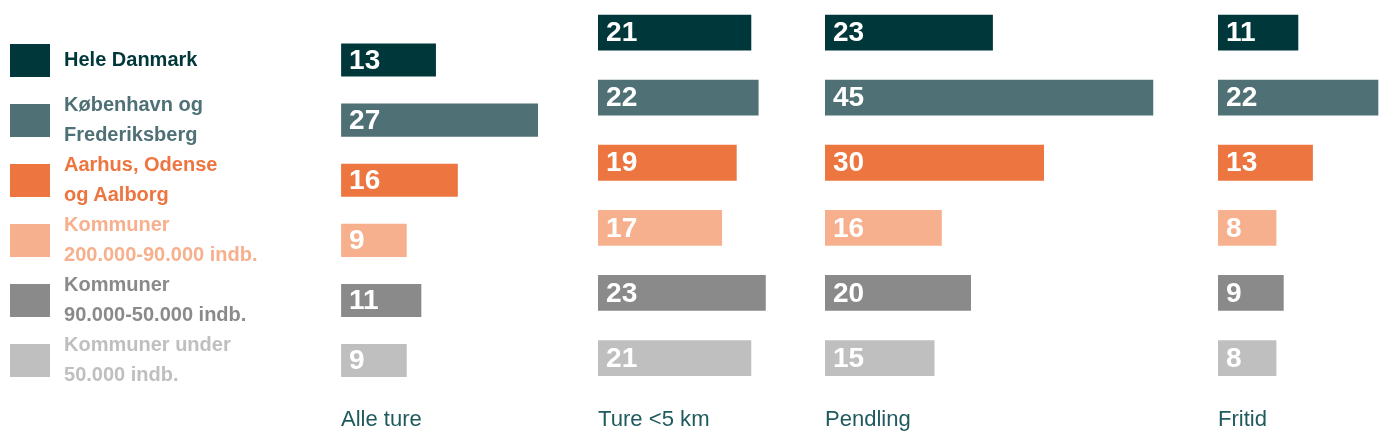 Image resolution: width=1379 pixels, height=433 pixels. Describe the element at coordinates (1243, 418) in the screenshot. I see `x-axis-title: Fritid` at that location.